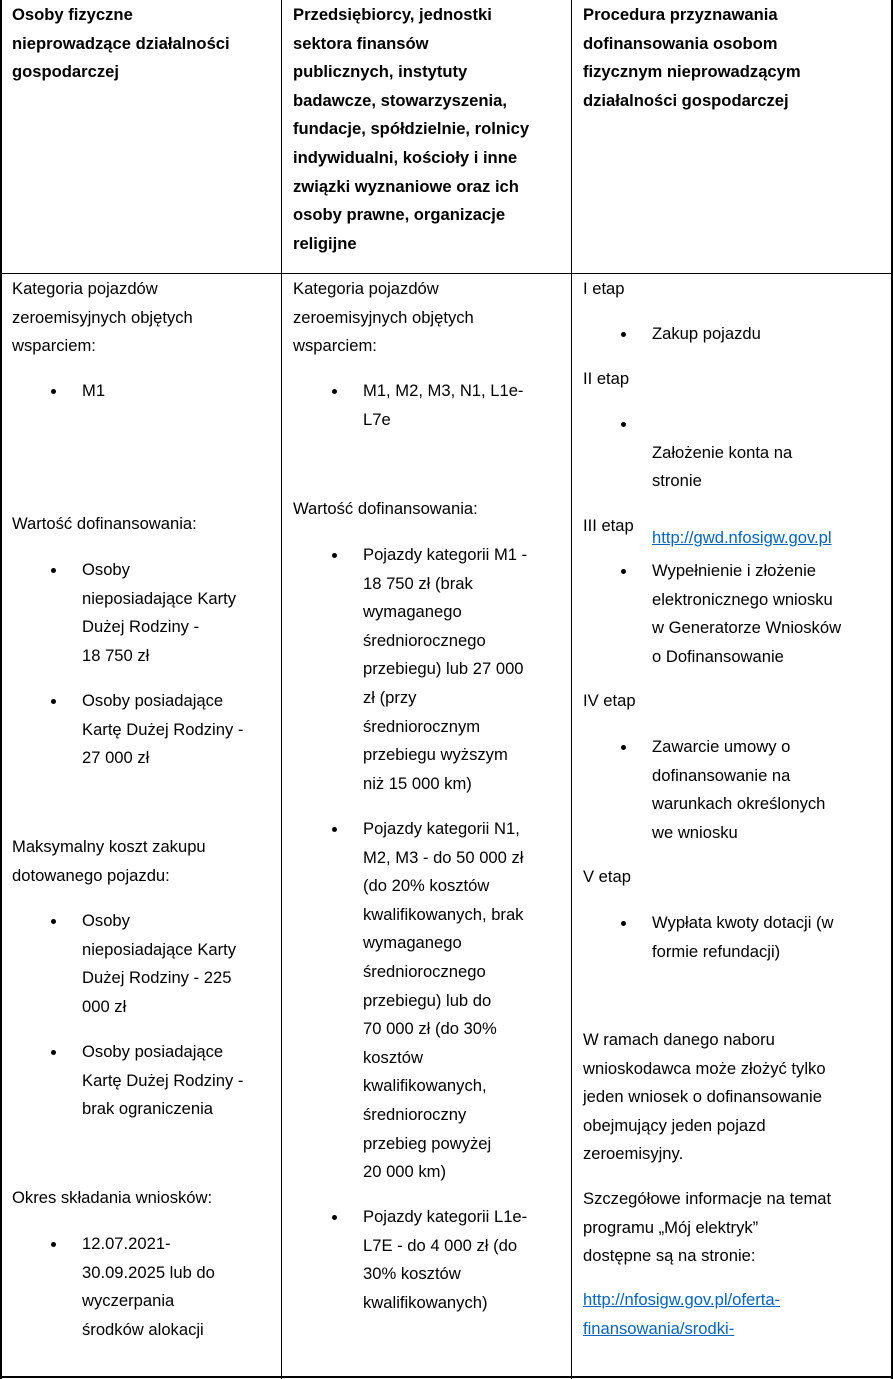  Describe the element at coordinates (446, 1377) in the screenshot. I see `border-bottom` at that location.